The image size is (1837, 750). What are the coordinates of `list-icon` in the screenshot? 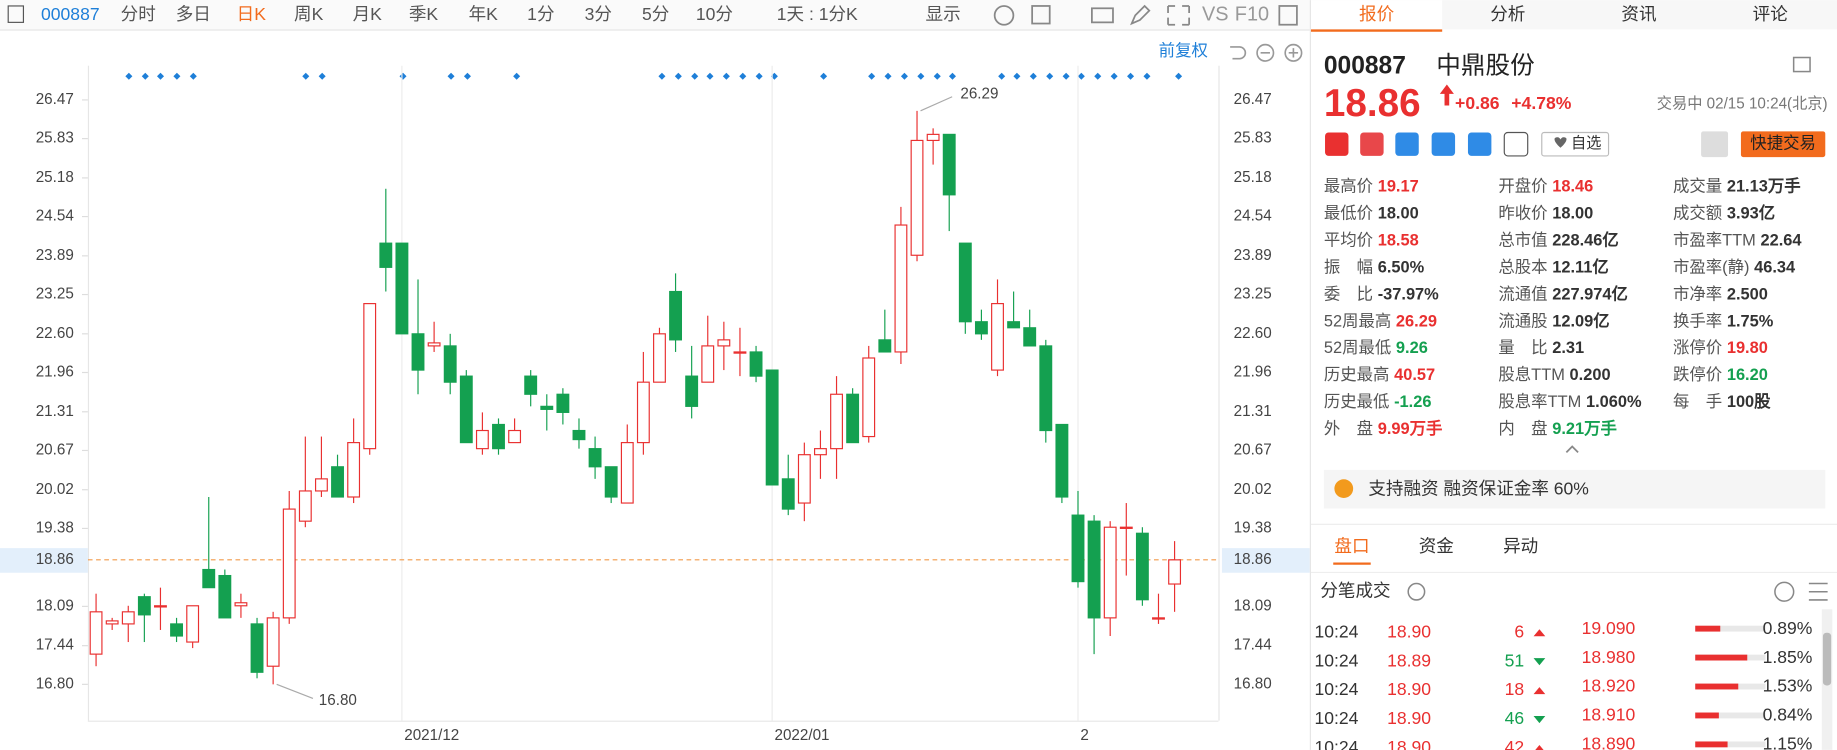 It's located at (1818, 591).